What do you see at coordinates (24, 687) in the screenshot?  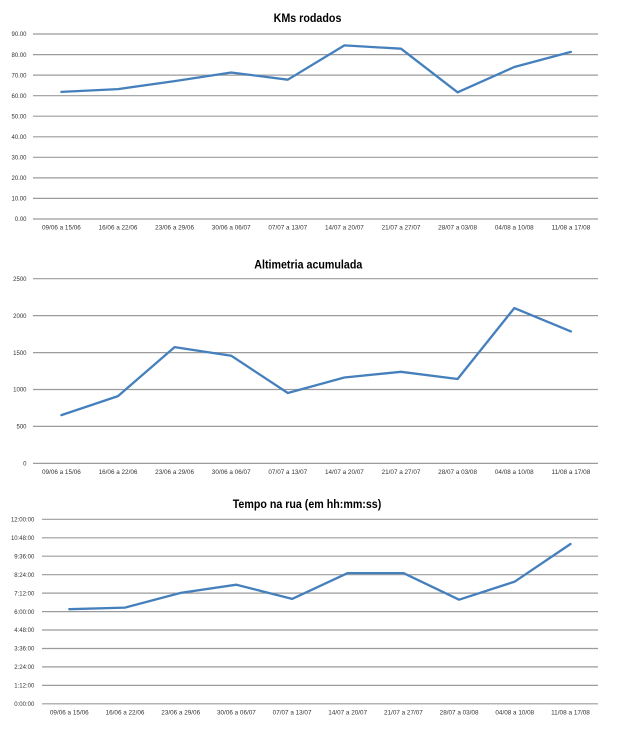 I see `svg-text: 1:12:00` at bounding box center [24, 687].